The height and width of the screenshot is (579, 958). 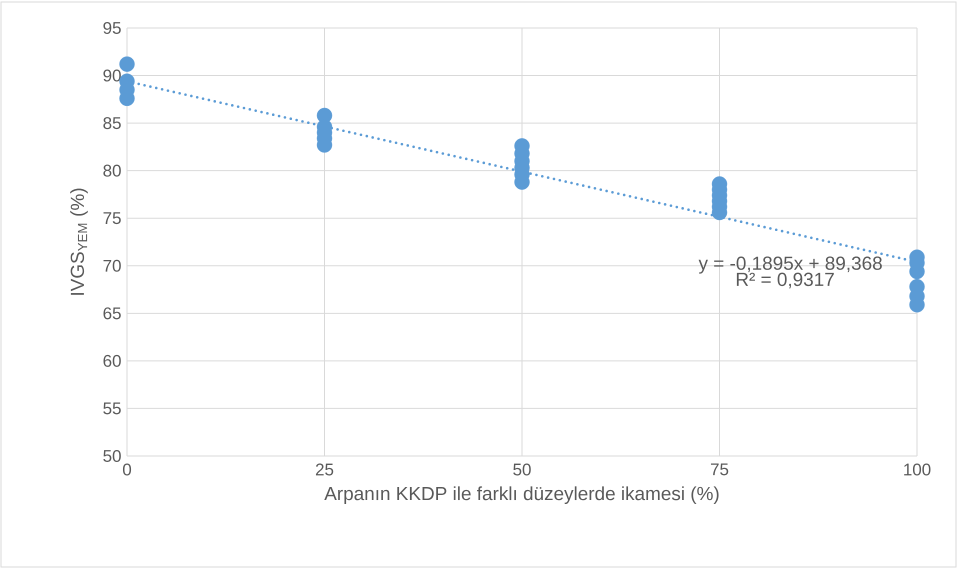 I want to click on annotation: R² = 0,9317, so click(x=785, y=280).